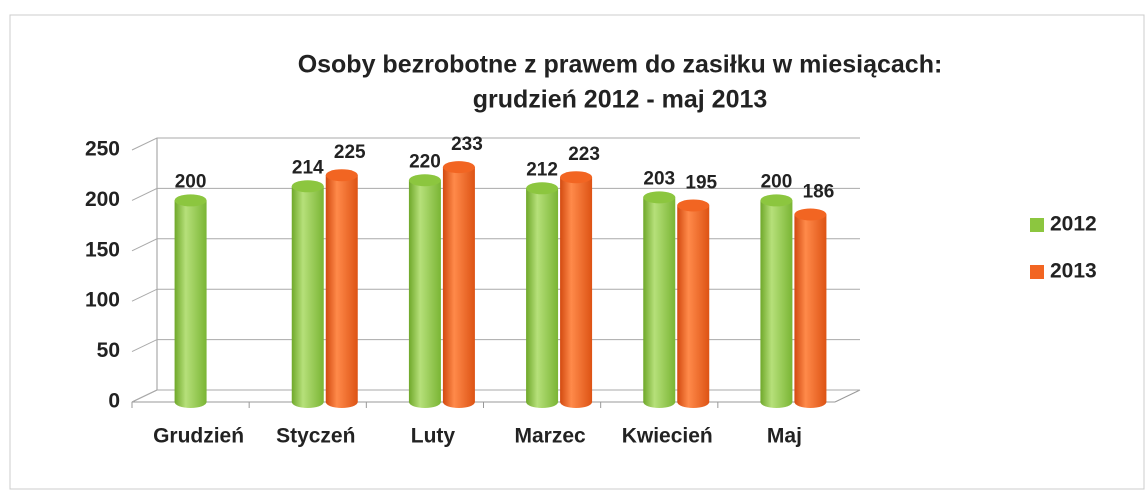 This screenshot has width=1146, height=498. I want to click on x-tick-label: Grudzień, so click(198, 436).